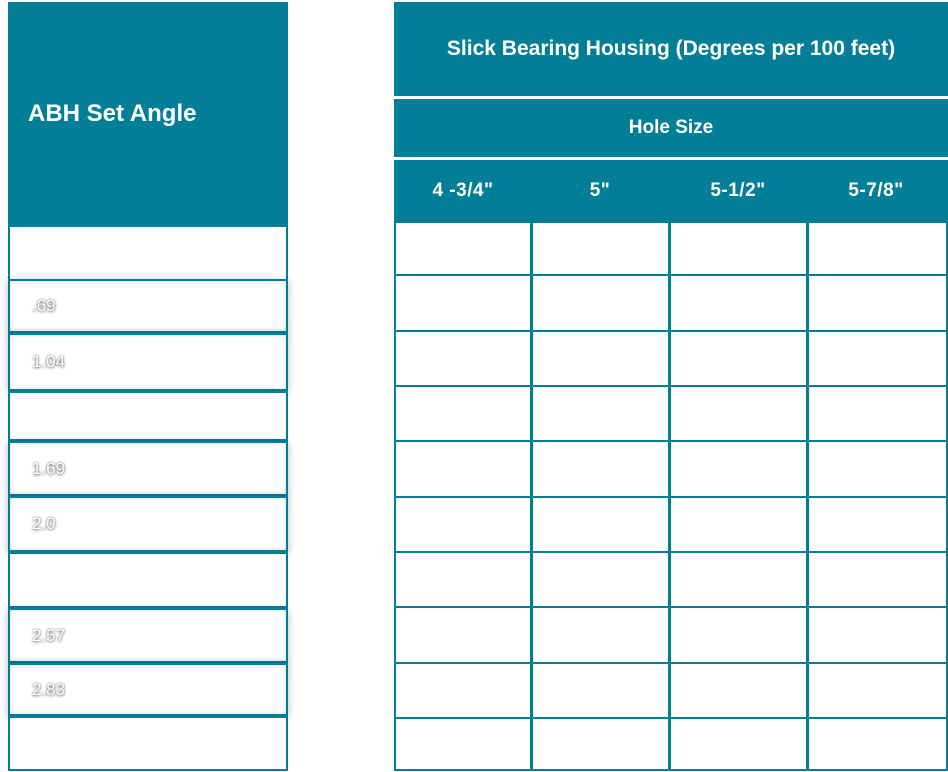 The width and height of the screenshot is (948, 772). What do you see at coordinates (49, 635) in the screenshot?
I see `abh-value: 2.57` at bounding box center [49, 635].